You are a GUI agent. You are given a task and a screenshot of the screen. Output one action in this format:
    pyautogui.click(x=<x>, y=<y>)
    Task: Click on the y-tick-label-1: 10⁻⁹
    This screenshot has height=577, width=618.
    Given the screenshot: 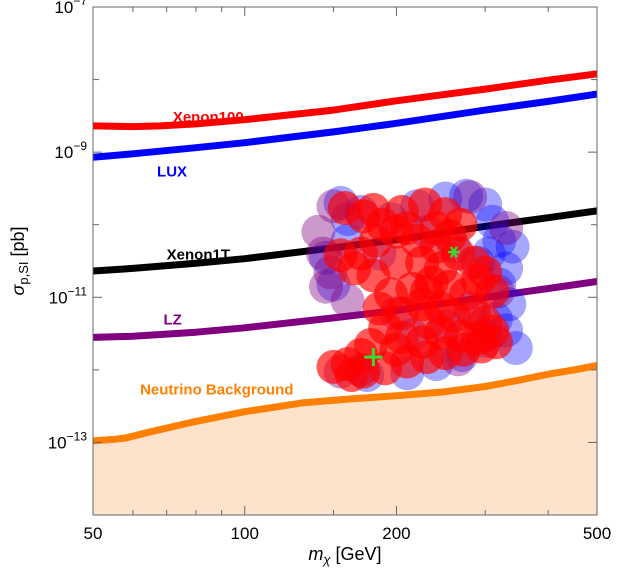 What is the action you would take?
    pyautogui.click(x=70, y=150)
    